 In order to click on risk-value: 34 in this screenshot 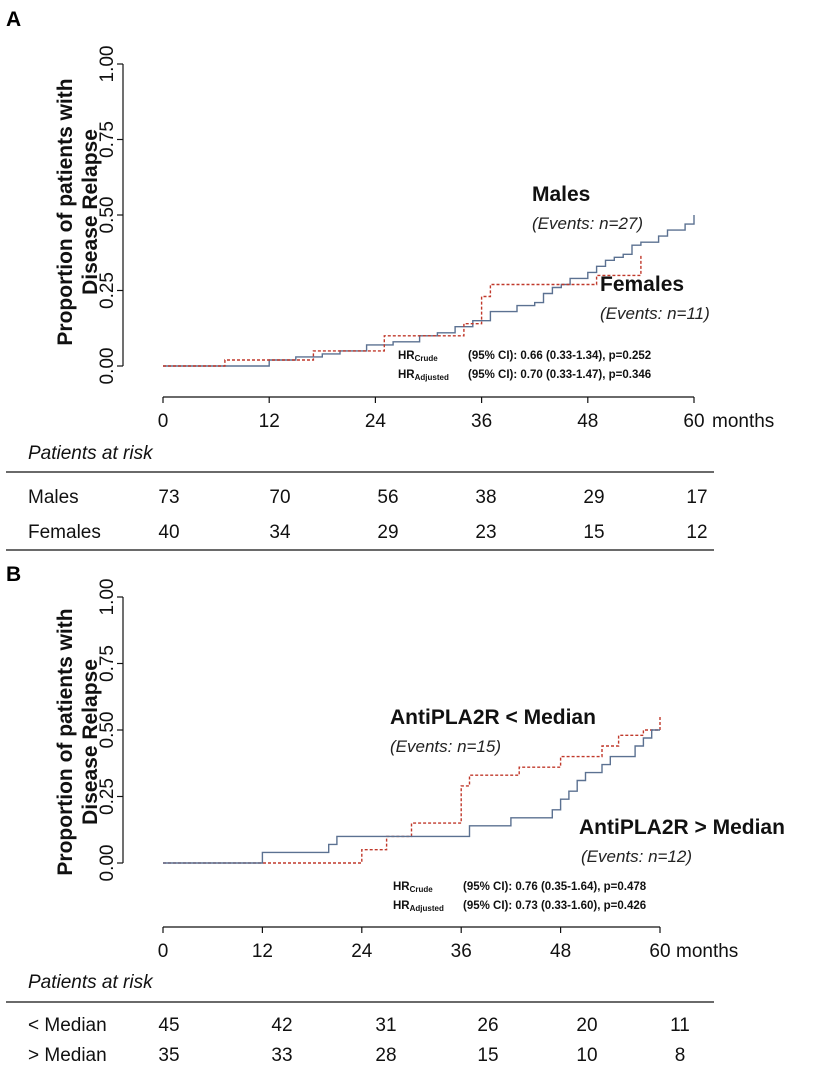, I will do `click(280, 532)`.